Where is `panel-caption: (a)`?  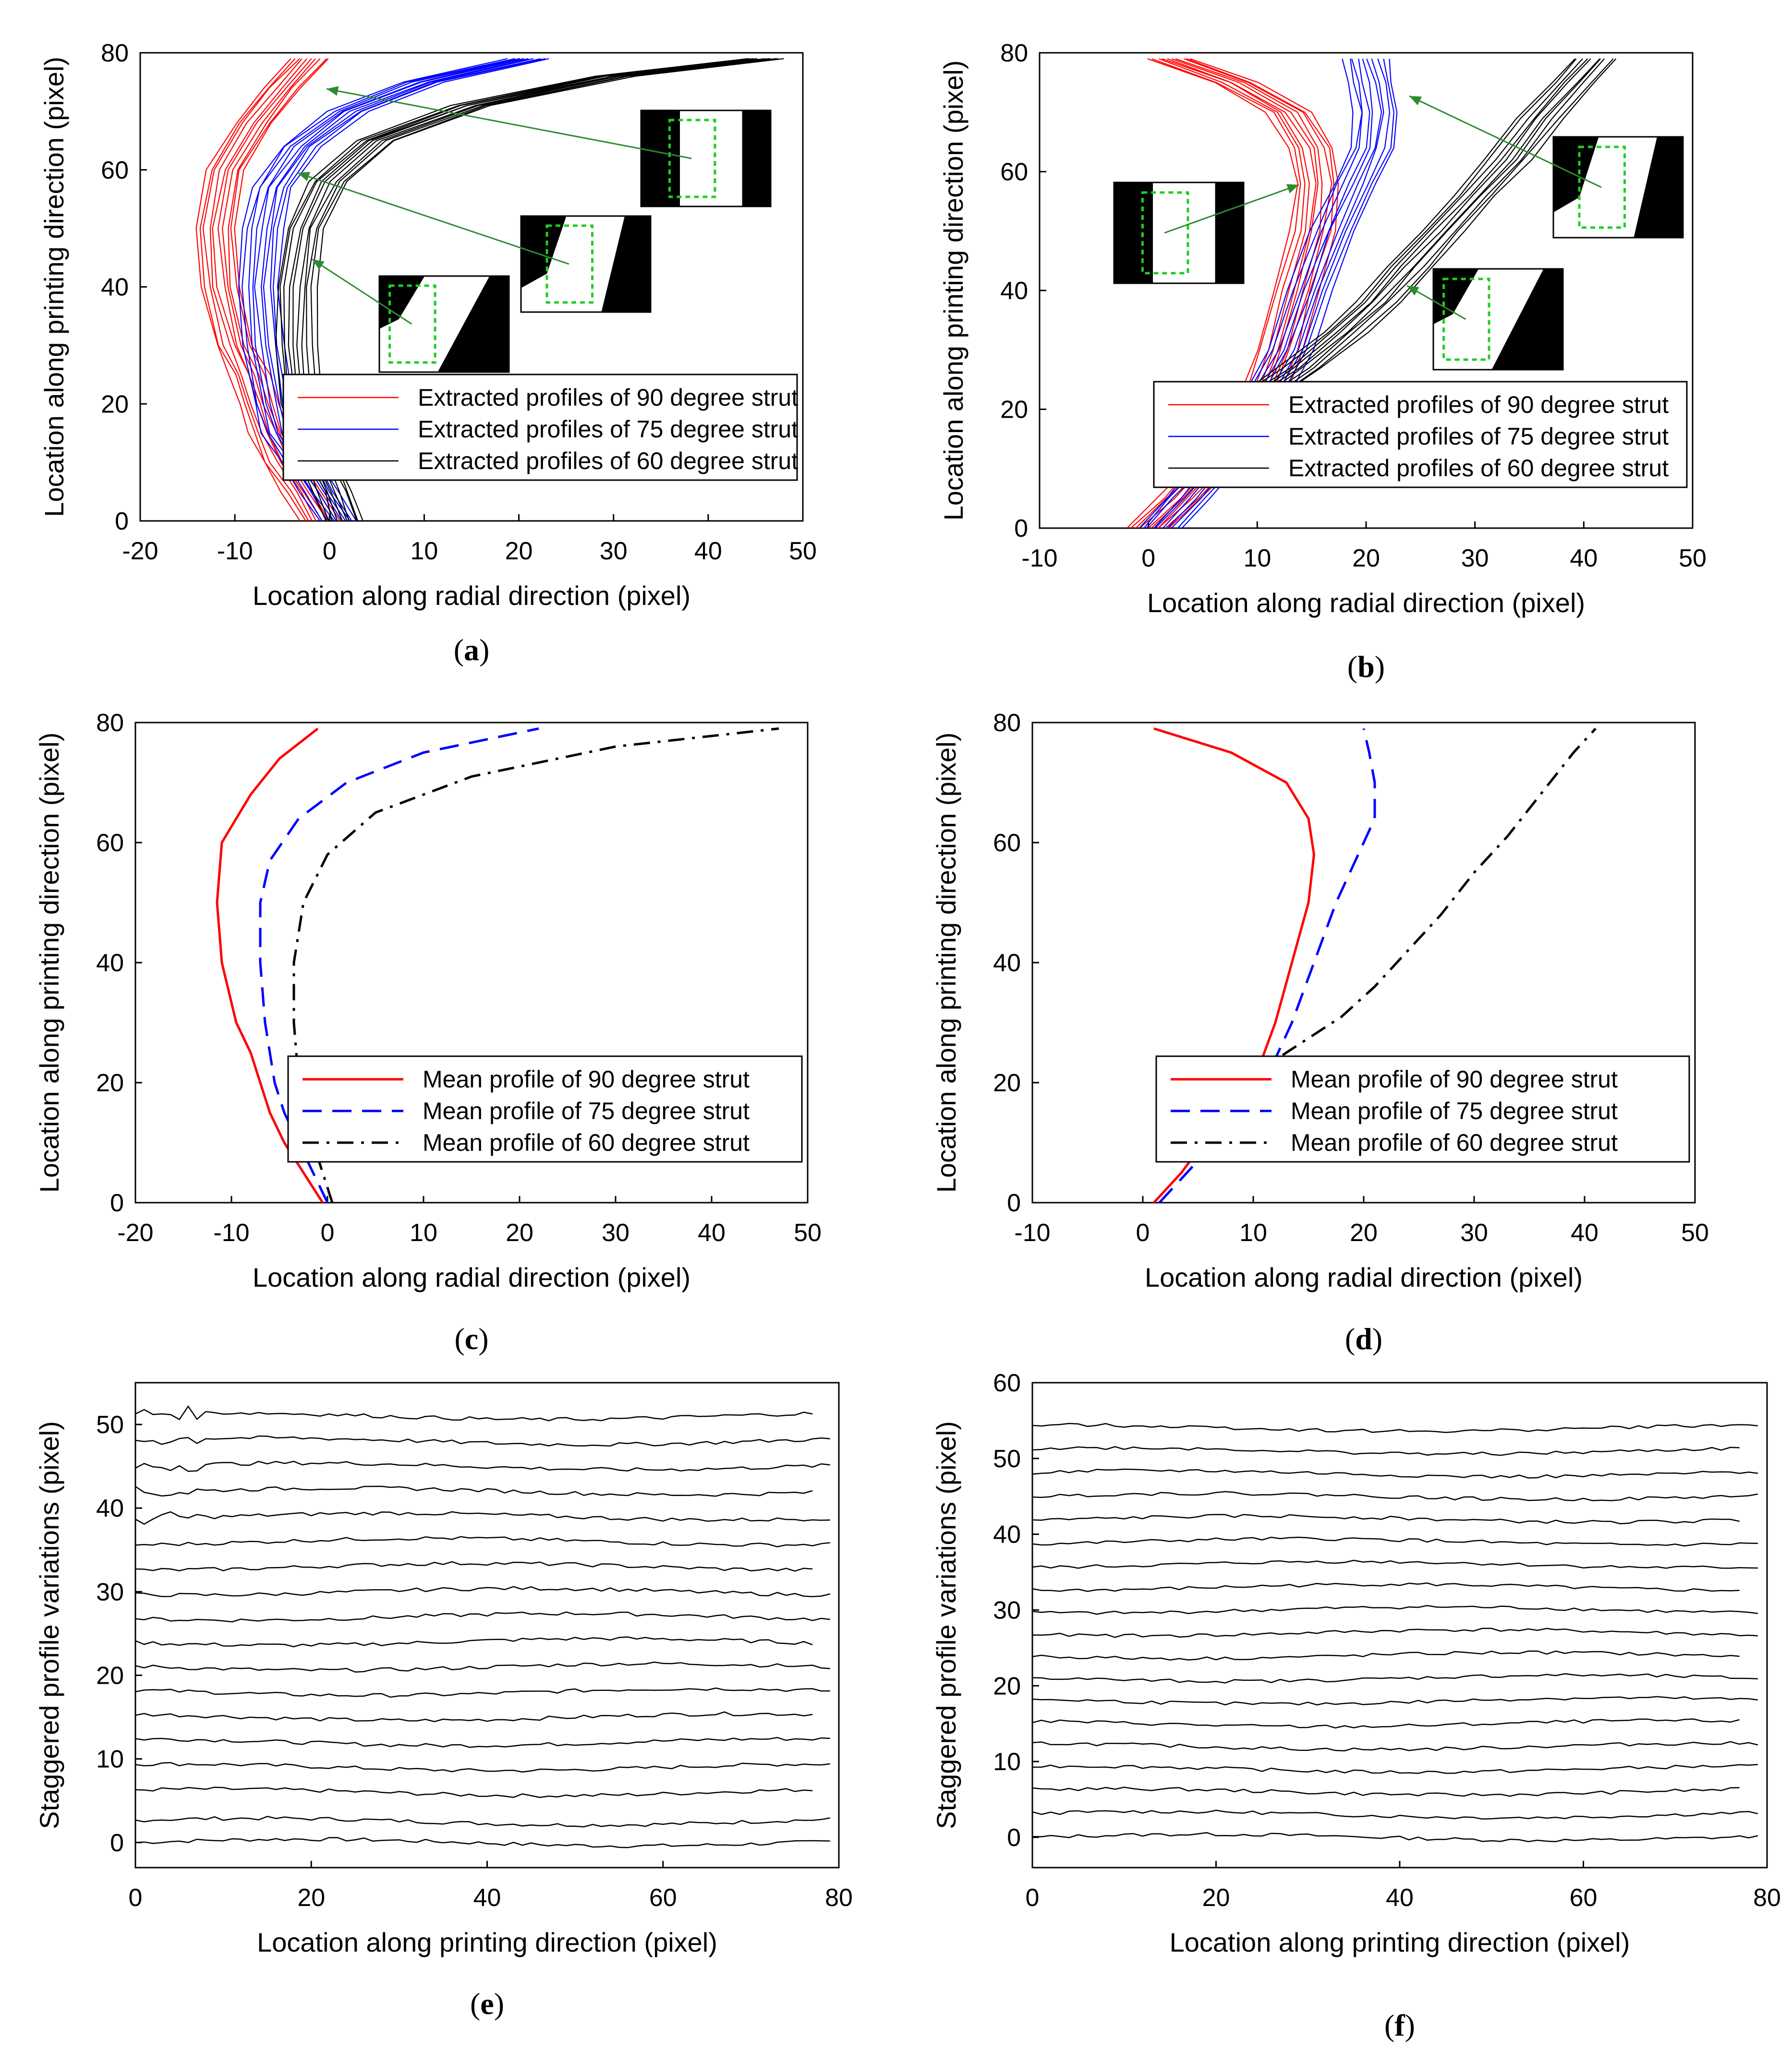
panel-caption: (a) is located at coordinates (472, 650).